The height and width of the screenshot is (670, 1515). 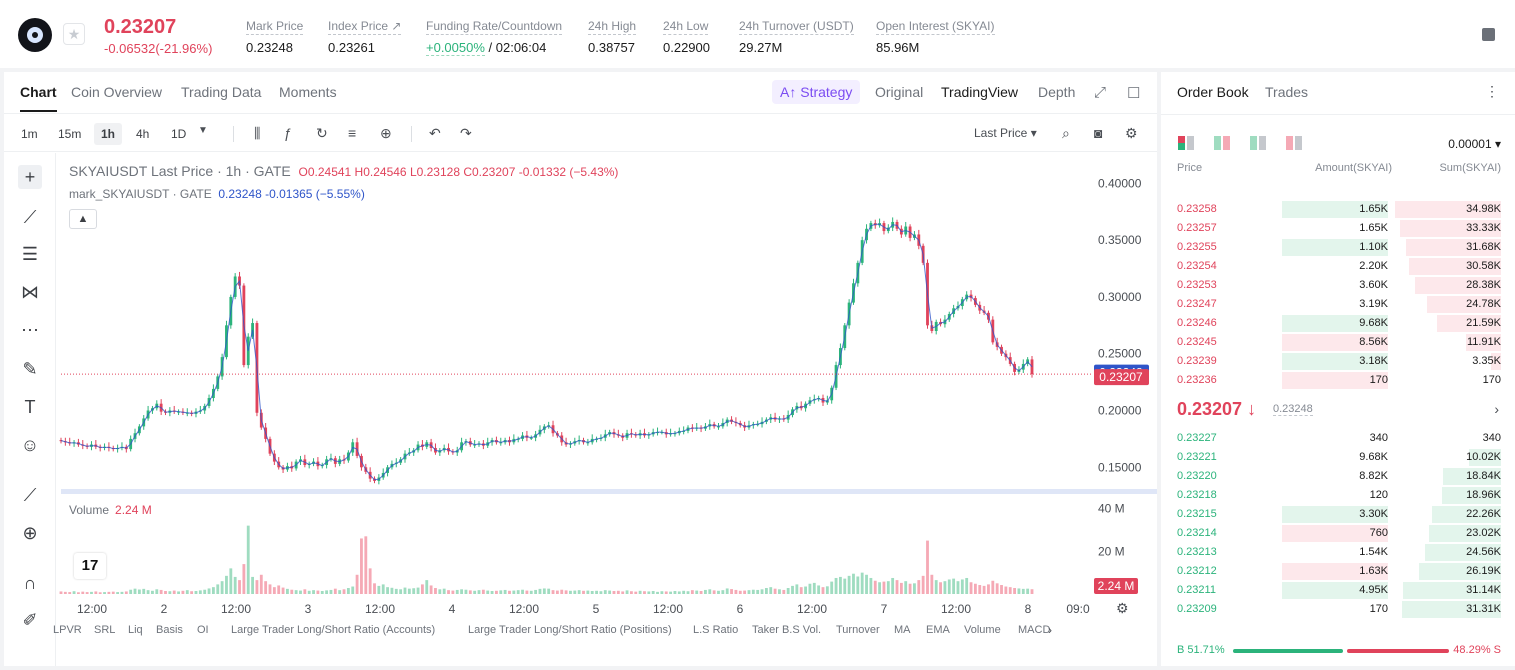 I want to click on row-price: 0.23246, so click(x=1197, y=323).